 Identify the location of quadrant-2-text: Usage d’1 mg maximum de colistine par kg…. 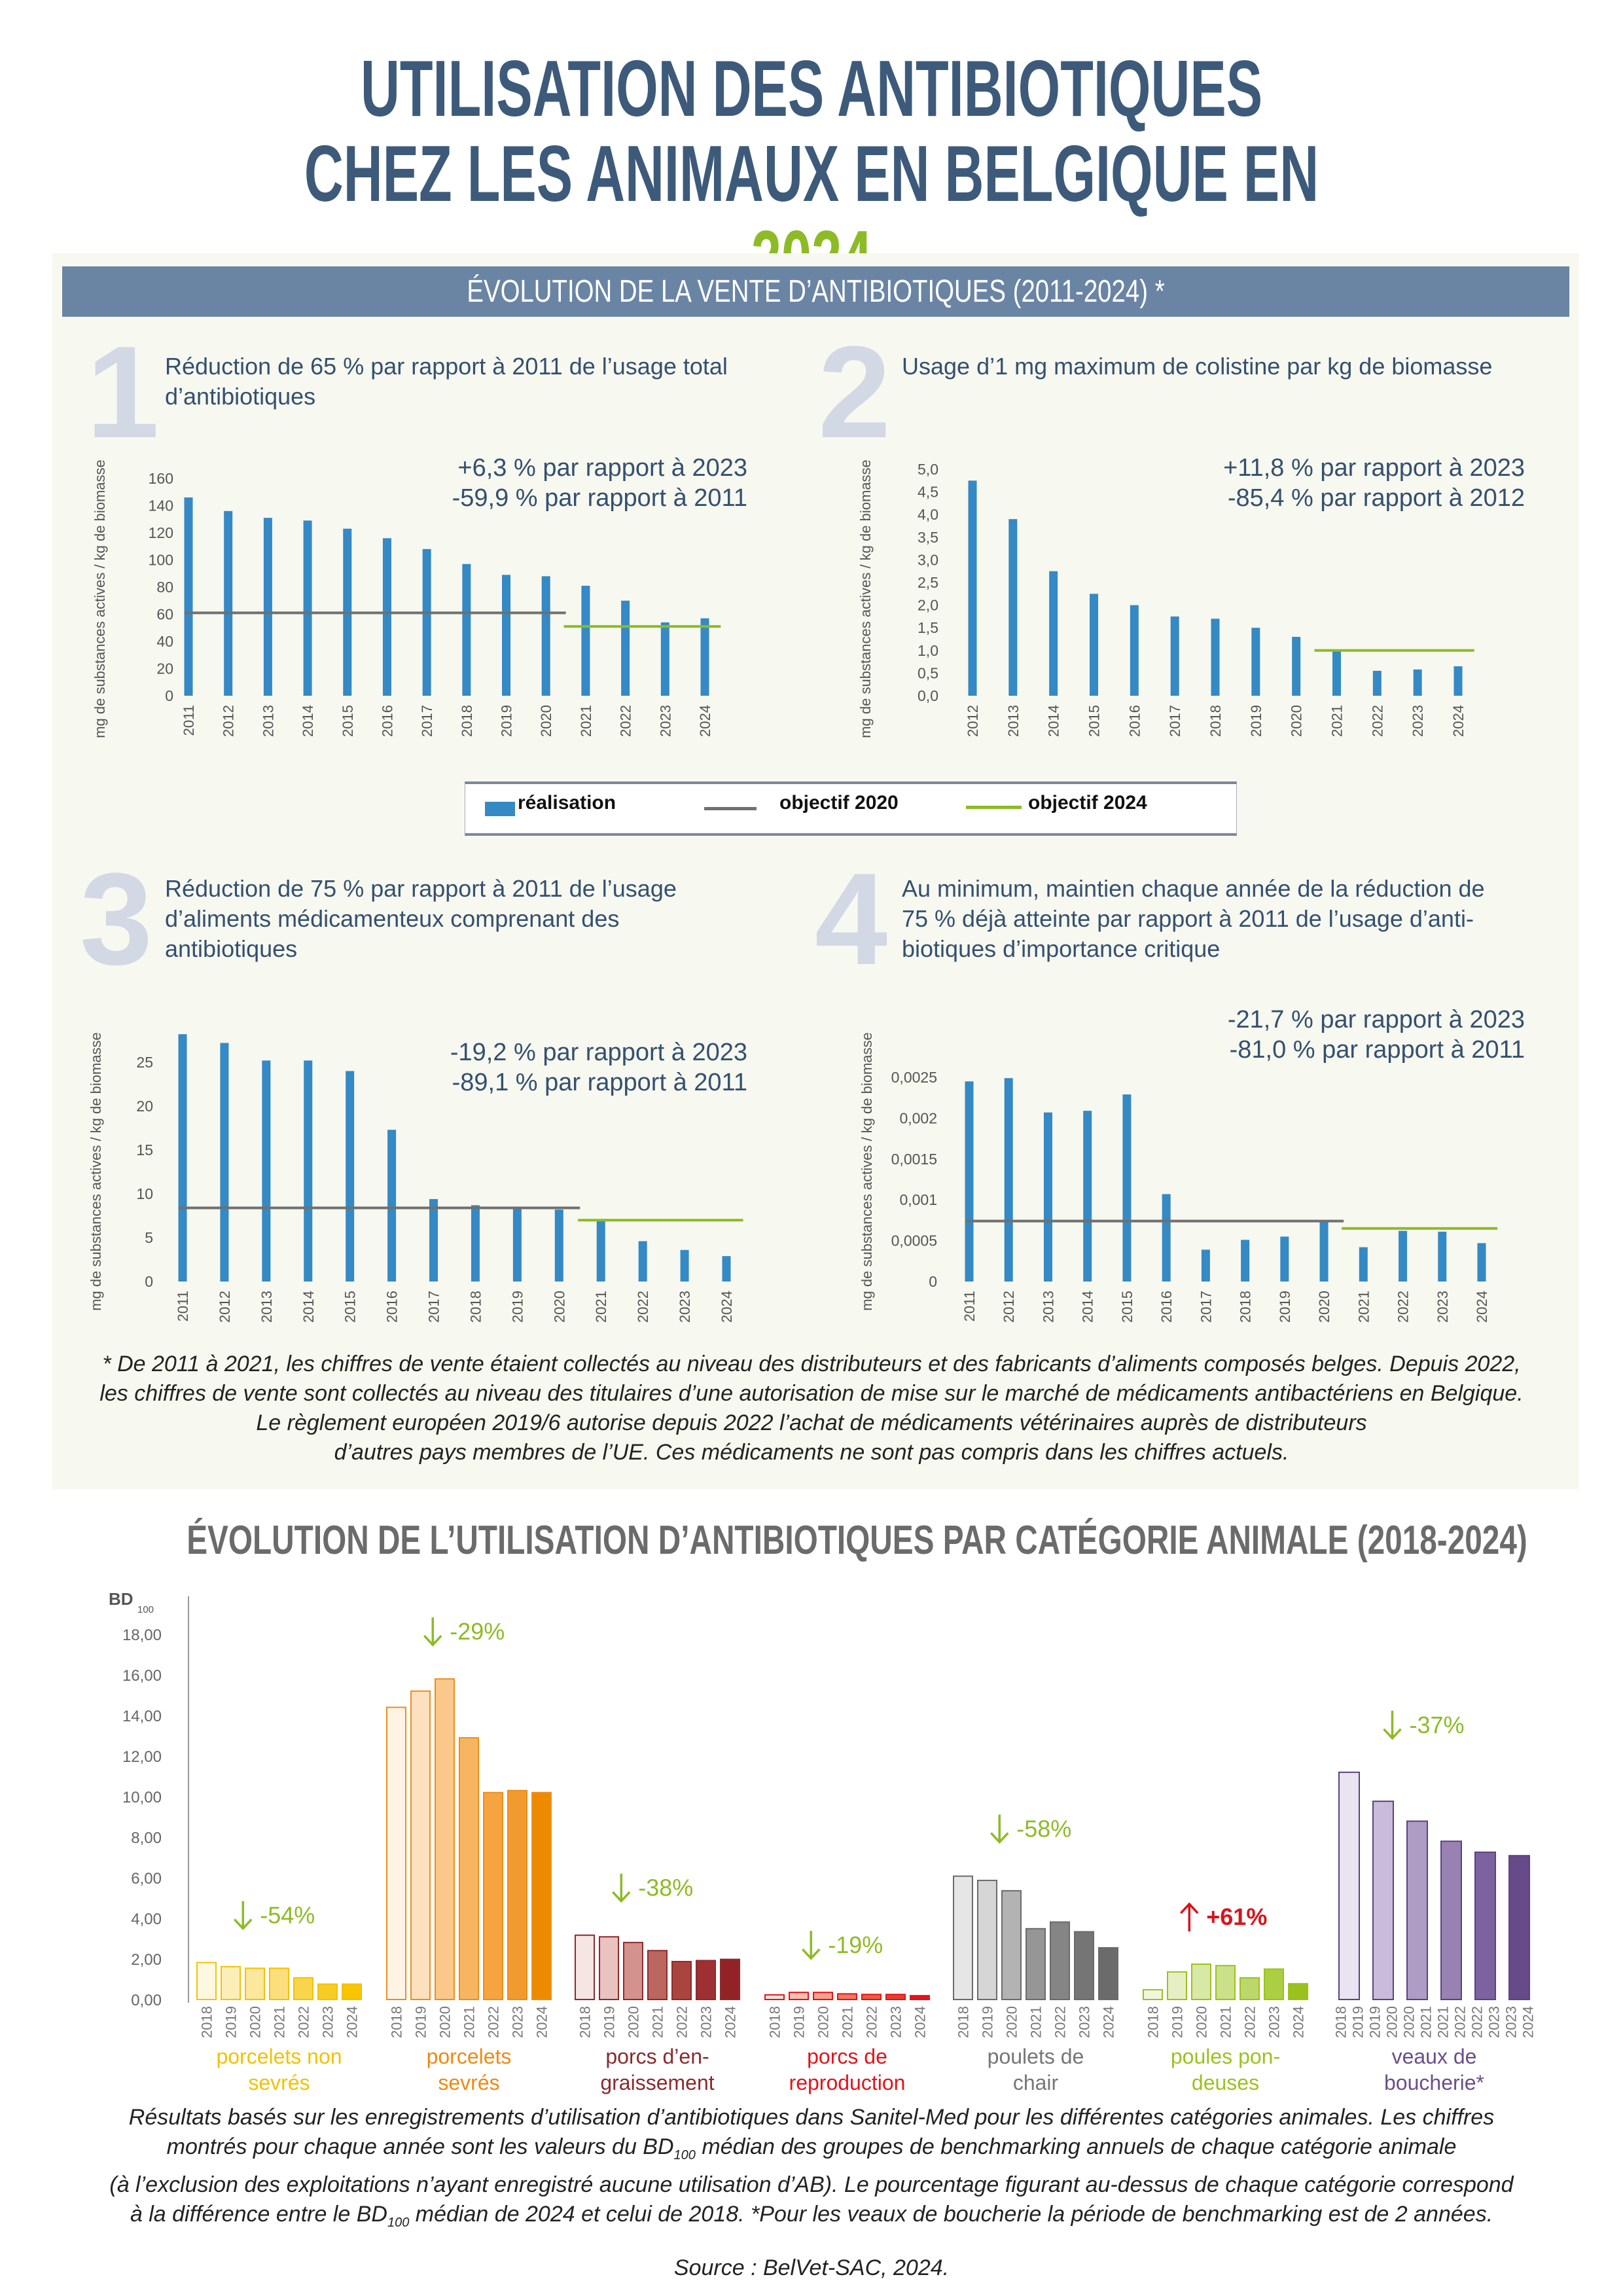
(1197, 366).